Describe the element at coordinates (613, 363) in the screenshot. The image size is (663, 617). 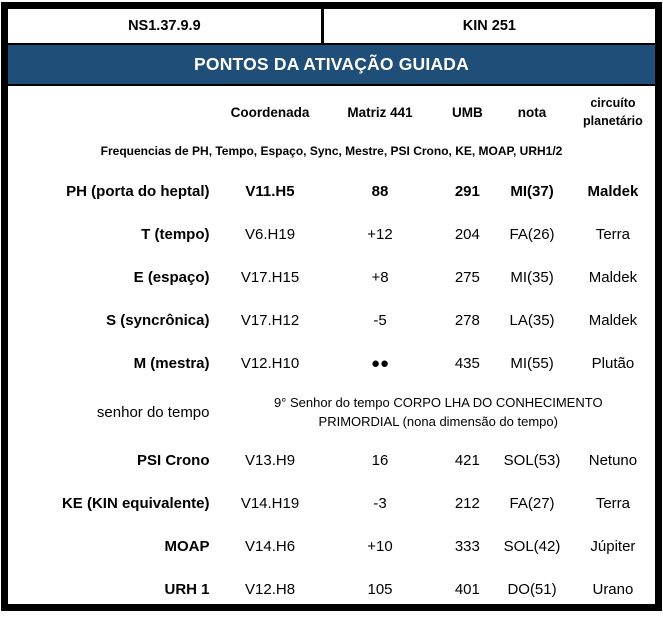
I see `cell-circuito: Plutão` at that location.